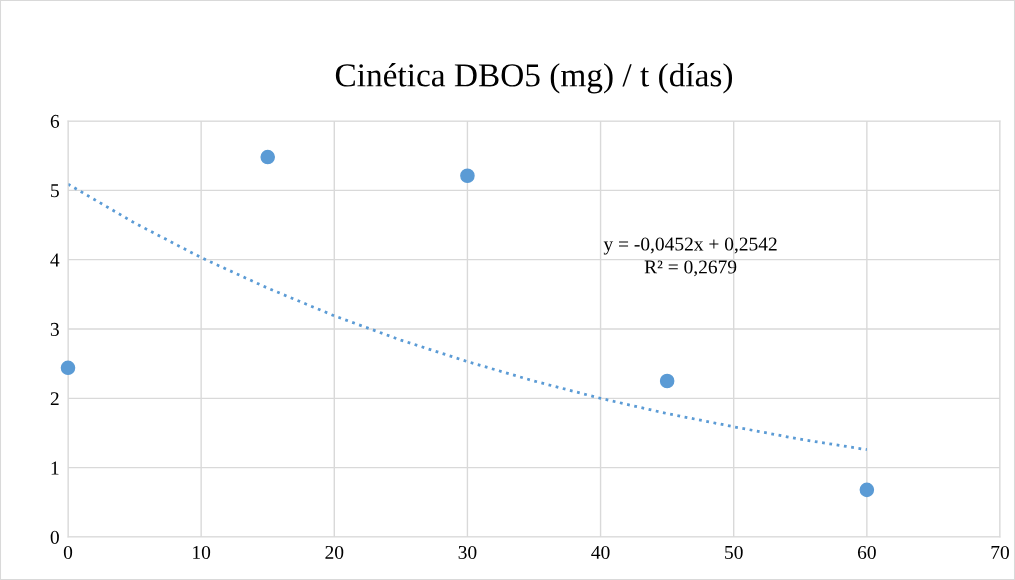 Image resolution: width=1015 pixels, height=580 pixels. Describe the element at coordinates (54, 329) in the screenshot. I see `y-tick-label: 3` at that location.